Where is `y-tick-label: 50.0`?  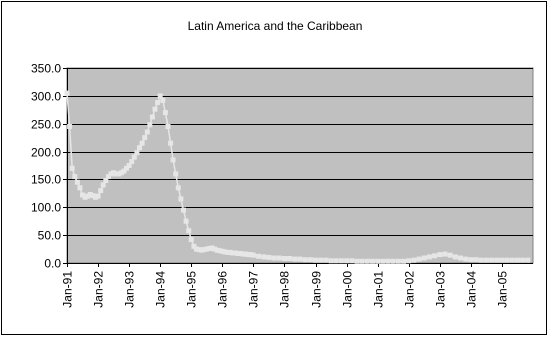 y-tick-label: 50.0 is located at coordinates (50, 236).